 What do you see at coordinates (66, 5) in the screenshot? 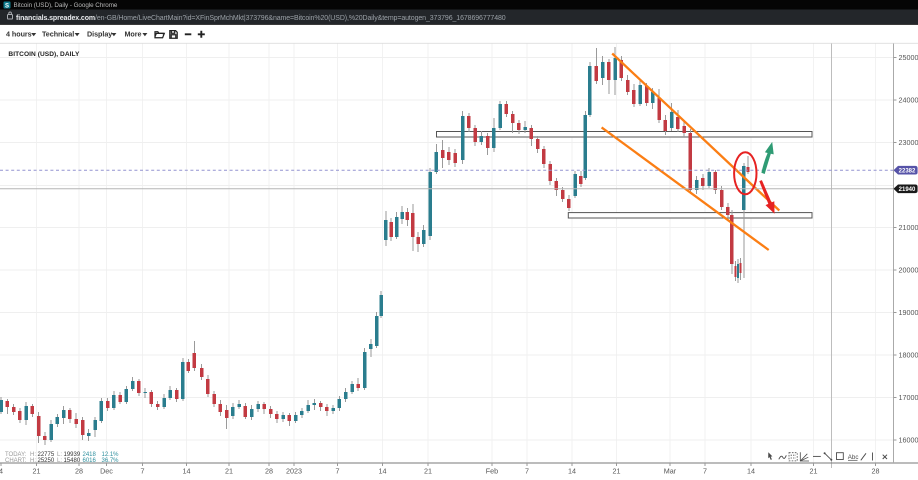
I see `svg-text:Bitcoin (USD), Daily - Google: Bitcoin (USD), Daily - Google Chrome` at bounding box center [66, 5].